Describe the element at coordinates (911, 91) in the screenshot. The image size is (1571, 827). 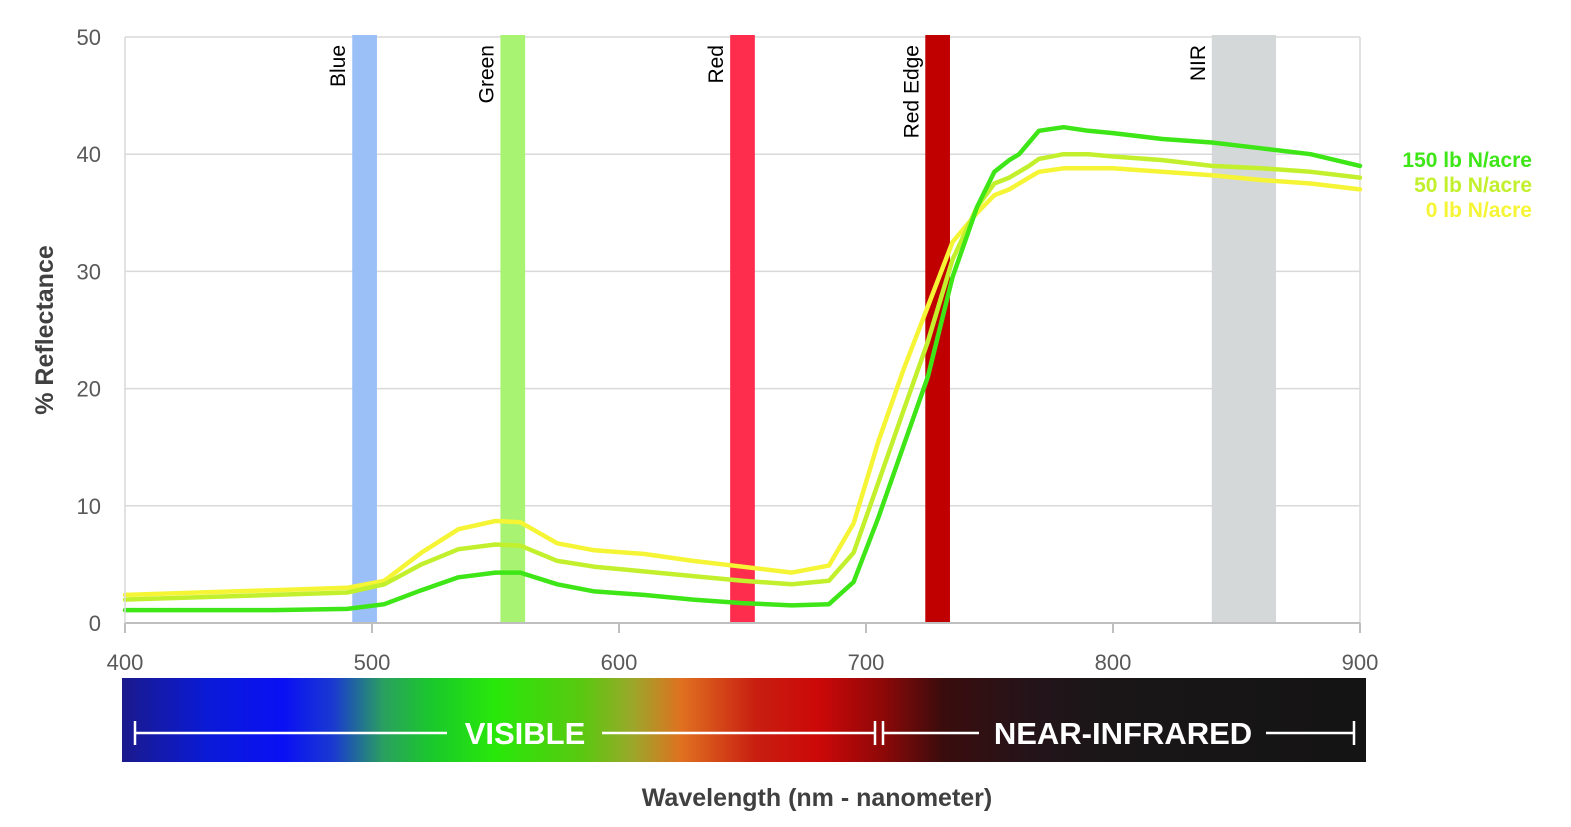
I see `band-label: Red Edge` at that location.